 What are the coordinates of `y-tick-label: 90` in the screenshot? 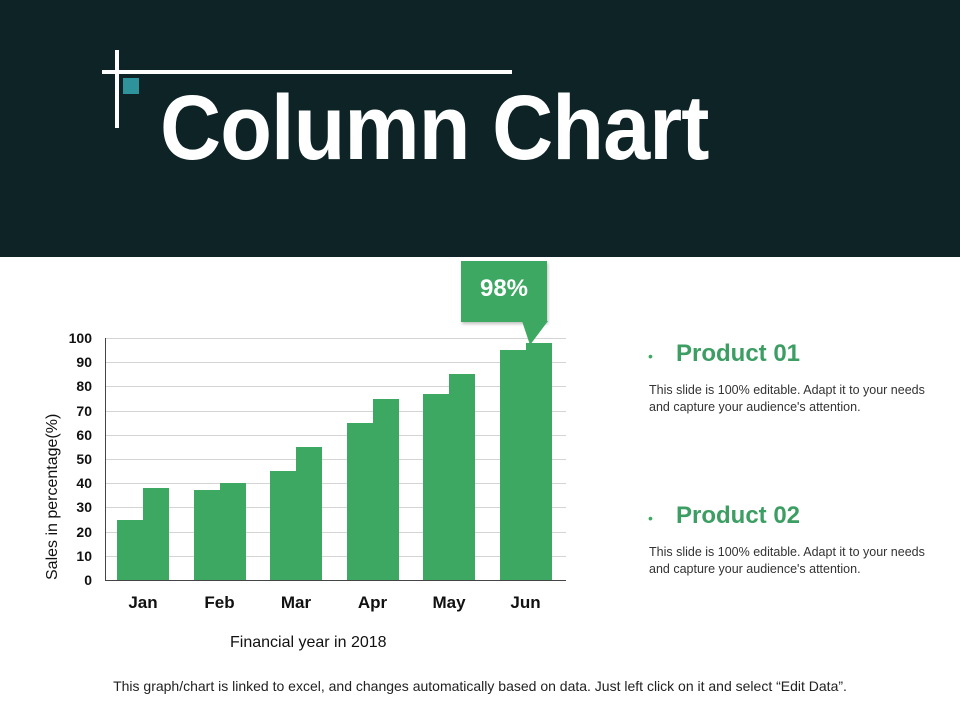 It's located at (84, 362).